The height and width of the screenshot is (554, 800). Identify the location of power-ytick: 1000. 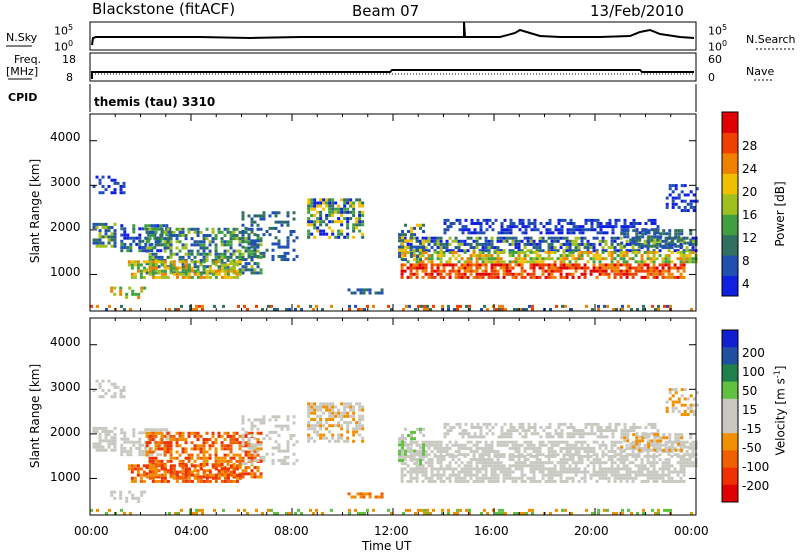
(65, 272).